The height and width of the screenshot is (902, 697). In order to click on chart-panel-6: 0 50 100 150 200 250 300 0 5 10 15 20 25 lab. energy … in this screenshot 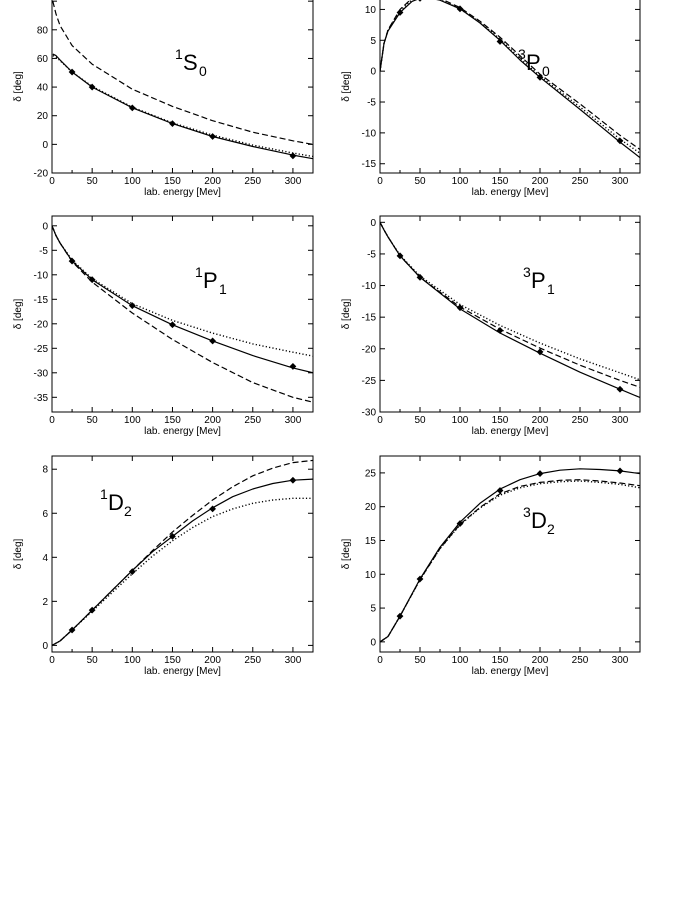, I will do `click(491, 566)`.